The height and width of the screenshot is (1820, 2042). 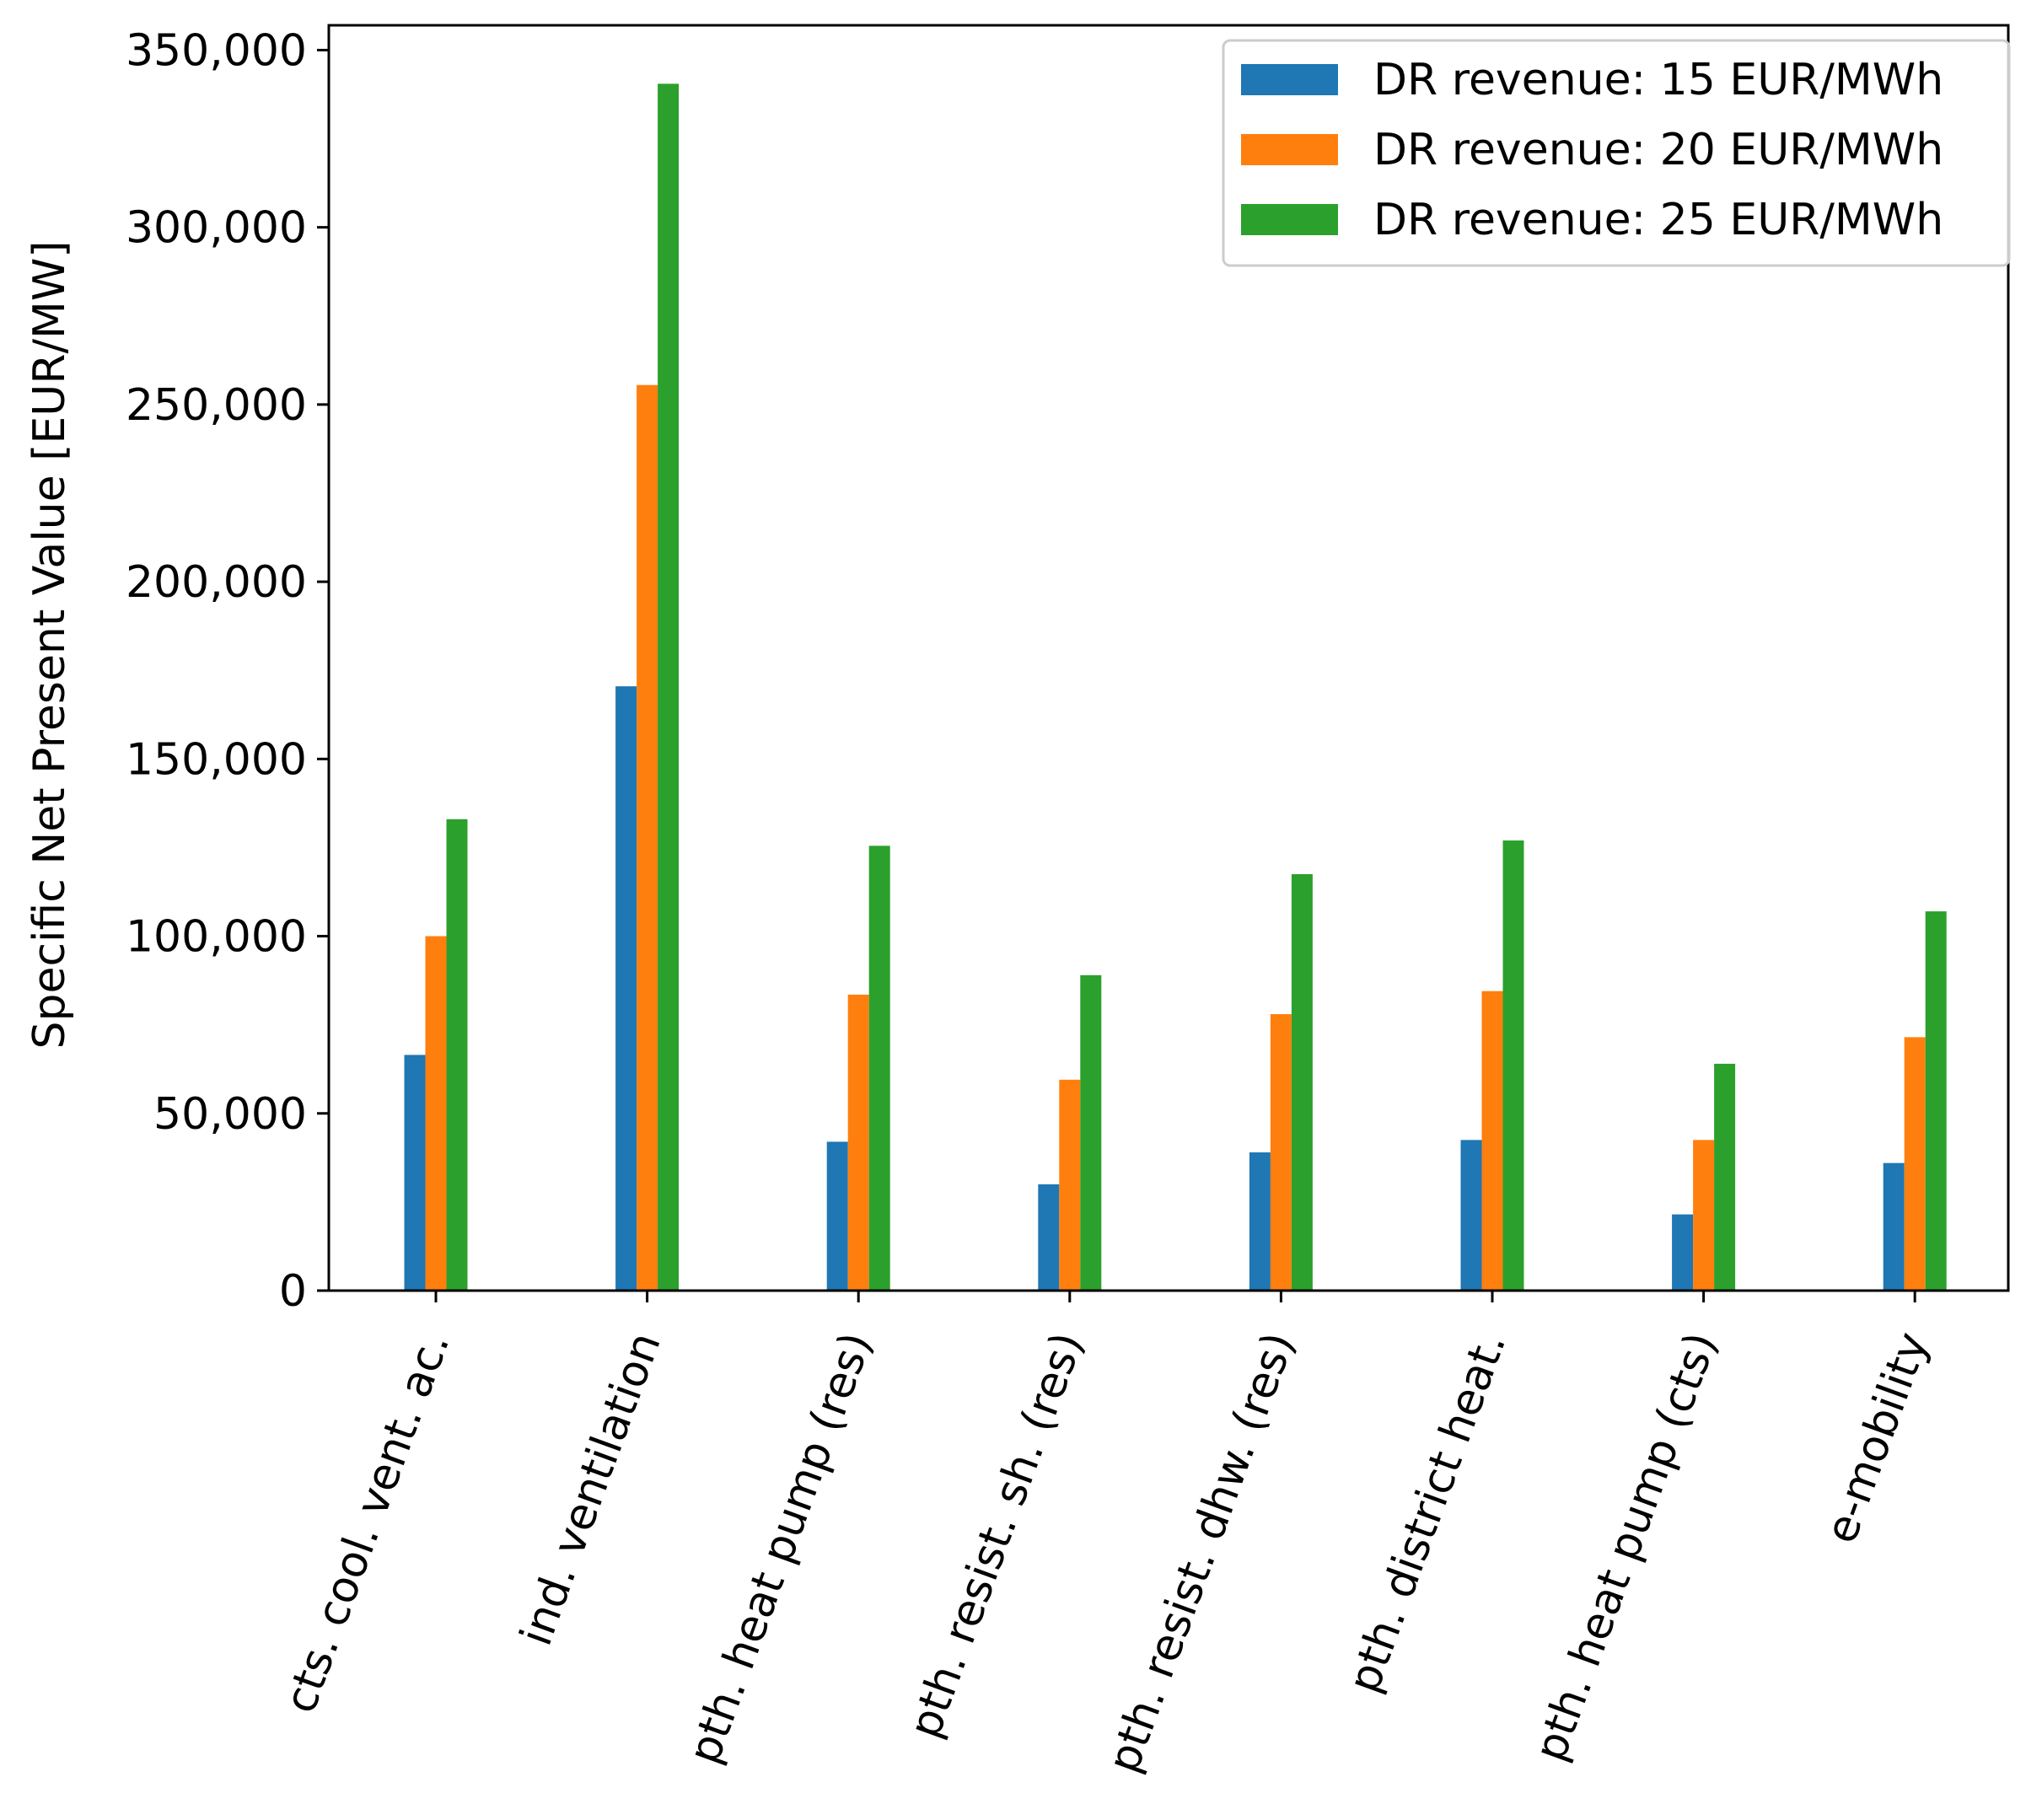 What do you see at coordinates (367, 1523) in the screenshot?
I see `x-tick-label: cts. cool. vent. ac.` at bounding box center [367, 1523].